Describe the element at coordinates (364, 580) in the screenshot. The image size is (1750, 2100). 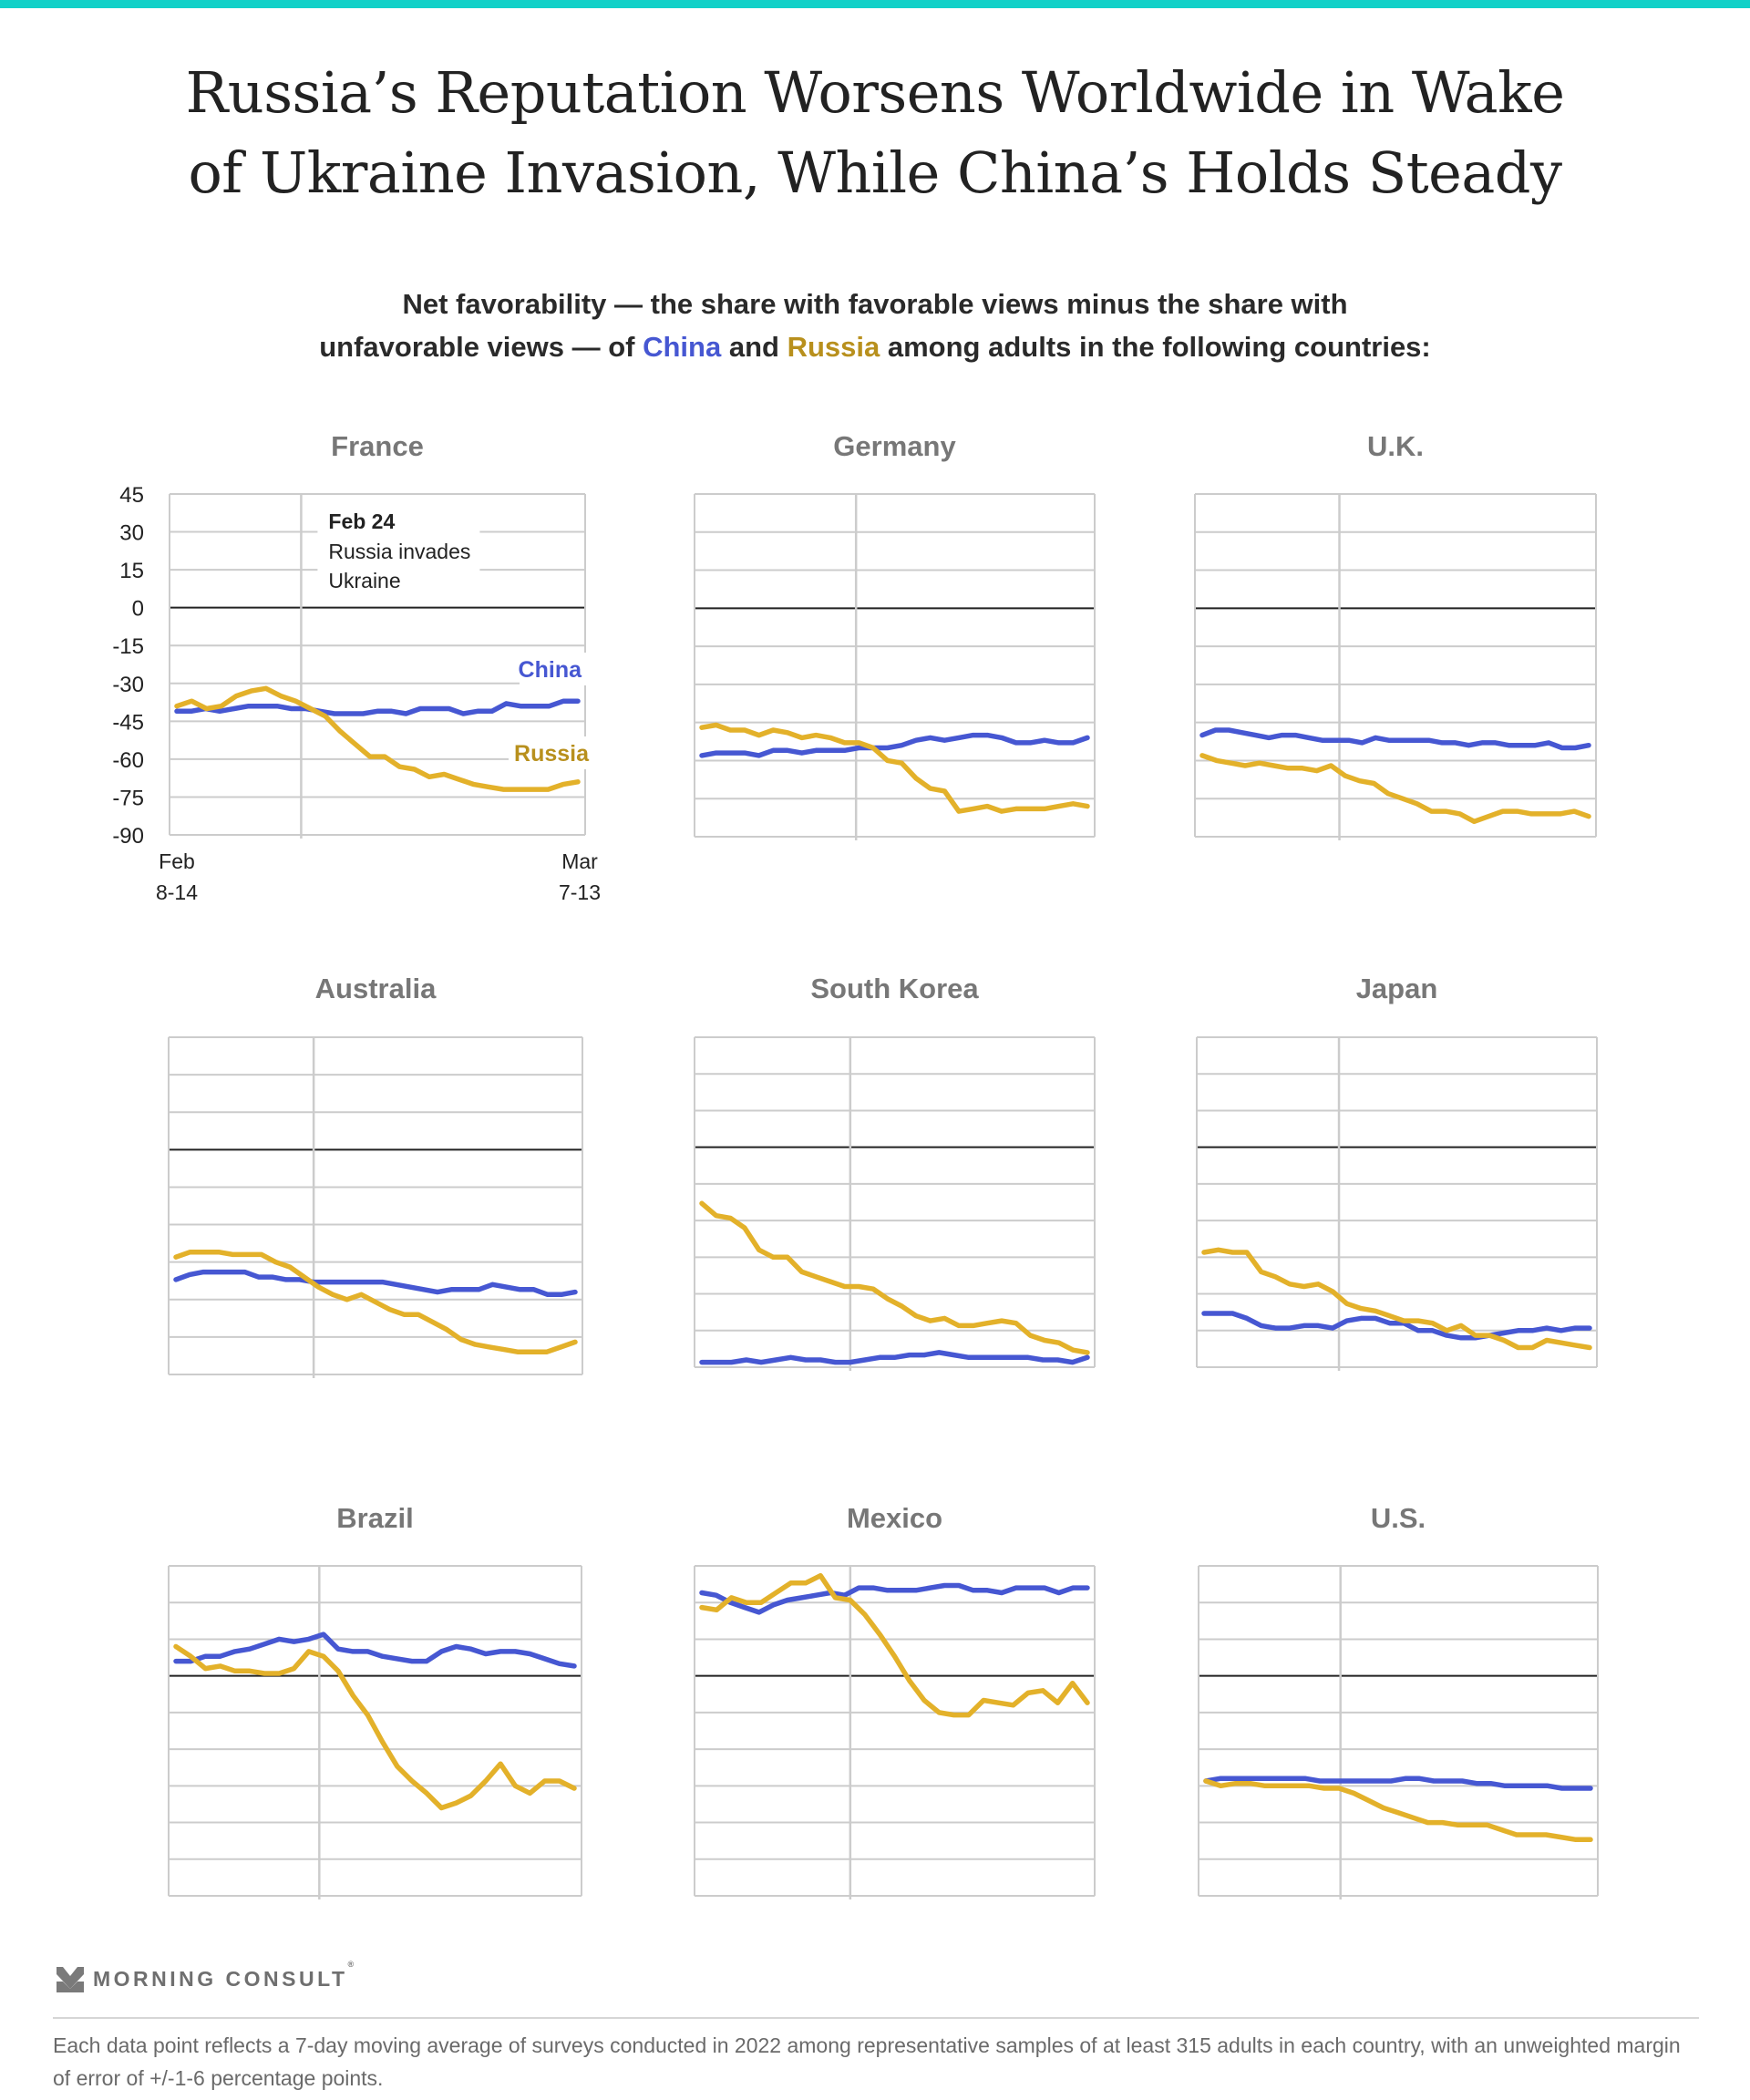
I see `annotation-text-line2: Ukraine` at that location.